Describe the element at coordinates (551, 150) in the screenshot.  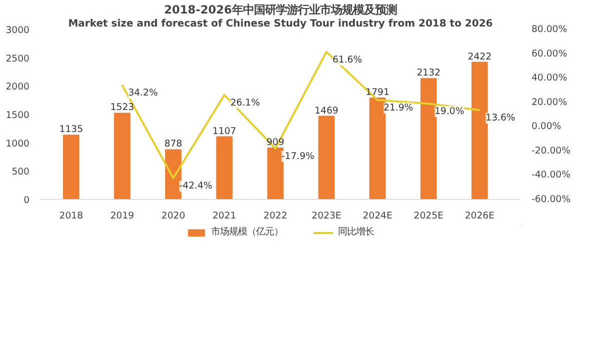
I see `y2-tick-label: -20.00%` at that location.